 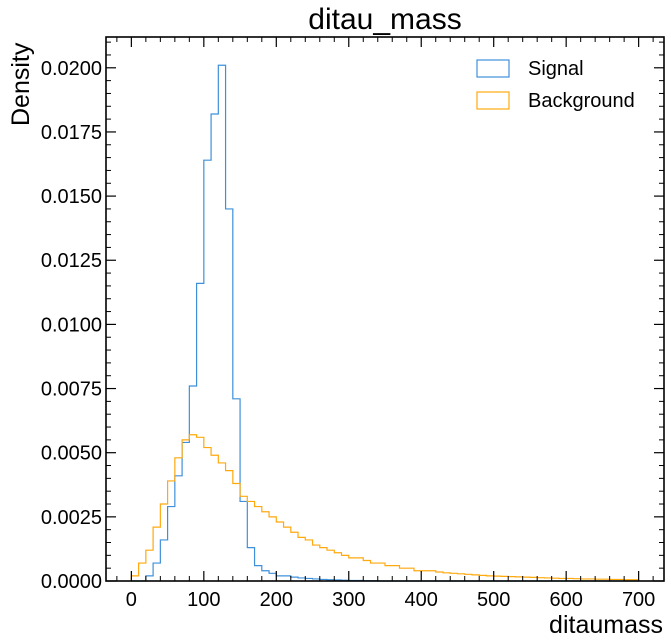 What do you see at coordinates (581, 101) in the screenshot?
I see `legend-label-background: Background` at bounding box center [581, 101].